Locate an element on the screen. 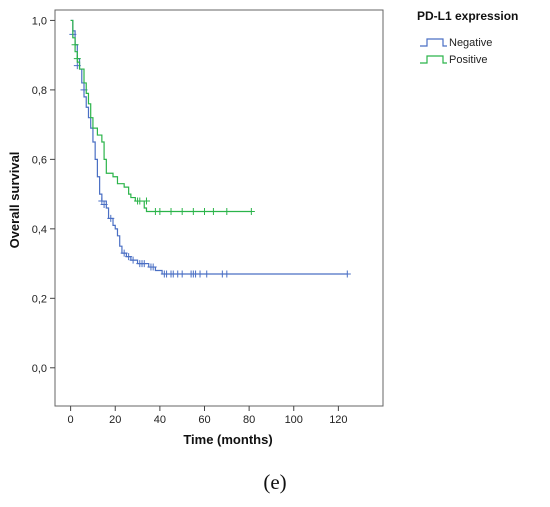 The width and height of the screenshot is (550, 507). panel-label: (e) is located at coordinates (275, 482).